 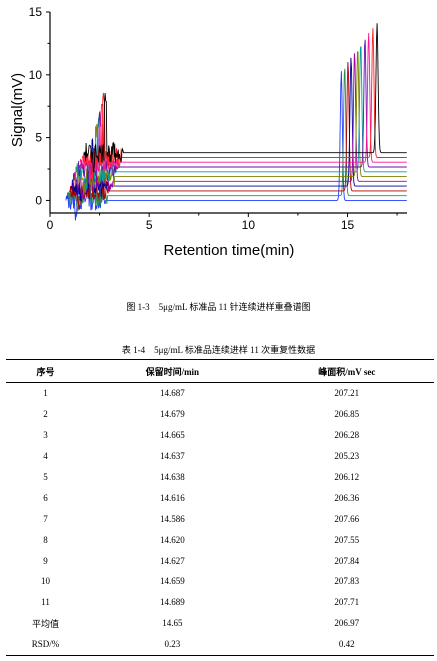 What do you see at coordinates (172, 393) in the screenshot?
I see `cell-retention-time: 14.687` at bounding box center [172, 393].